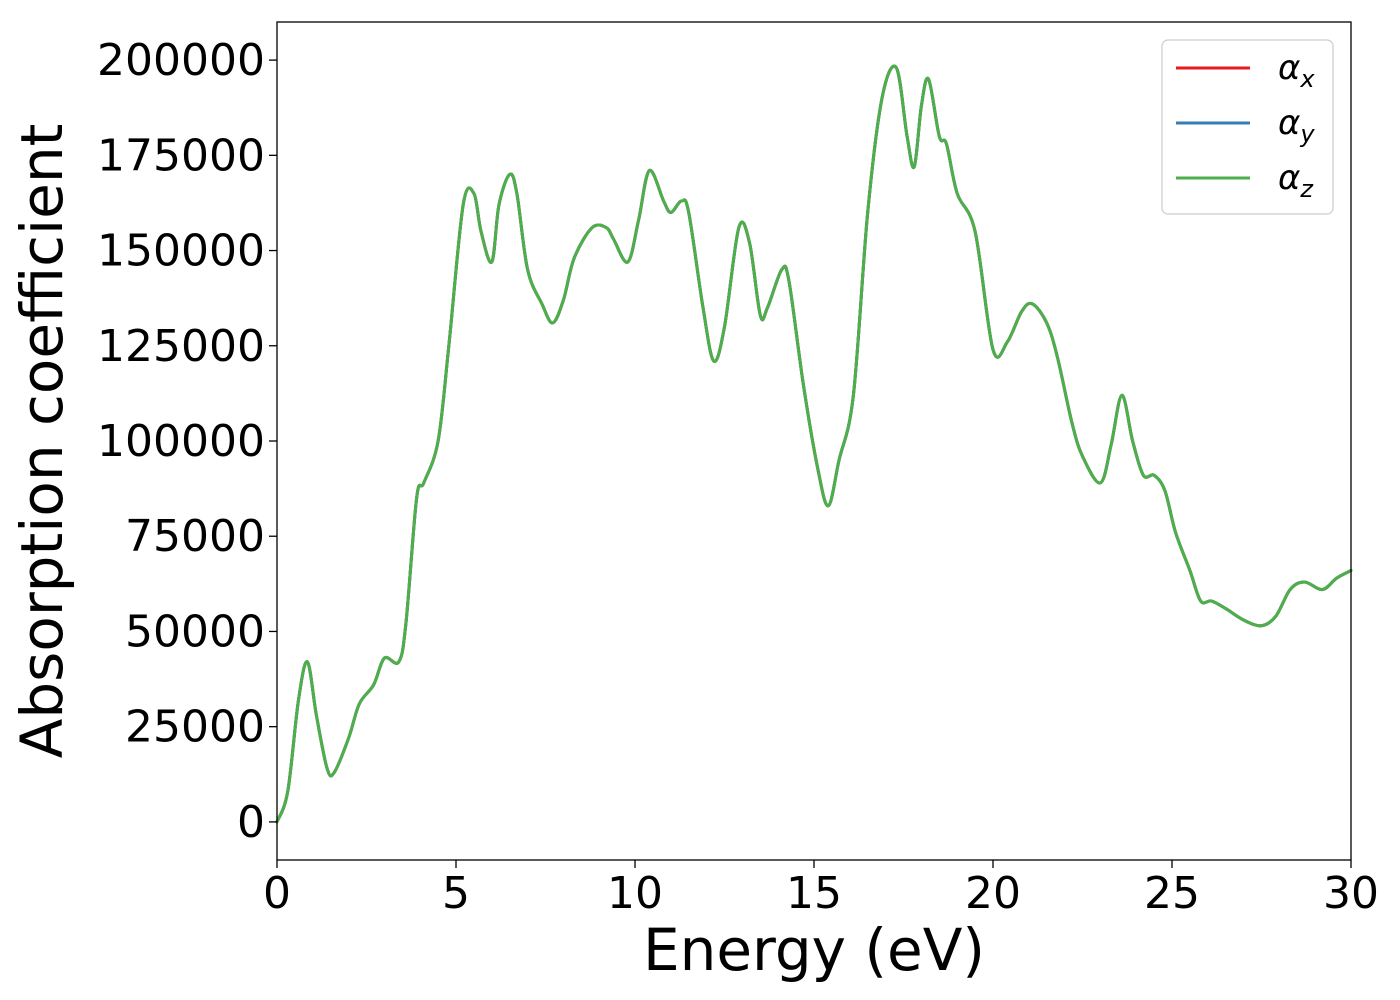 The width and height of the screenshot is (1400, 1000). What do you see at coordinates (1296, 125) in the screenshot?
I see `legend-label: αy` at bounding box center [1296, 125].